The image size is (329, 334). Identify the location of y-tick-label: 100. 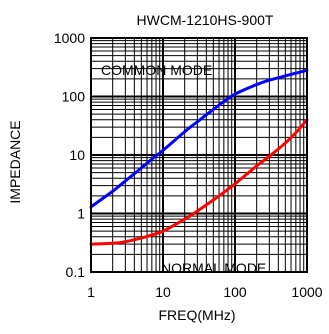
(74, 97).